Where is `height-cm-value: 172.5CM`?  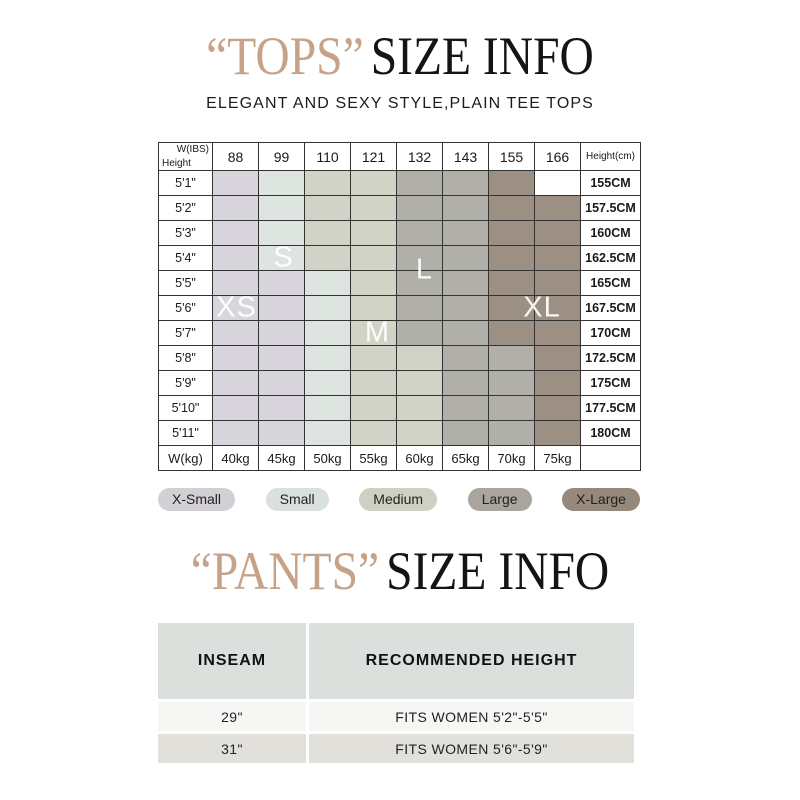
height-cm-value: 172.5CM is located at coordinates (610, 358).